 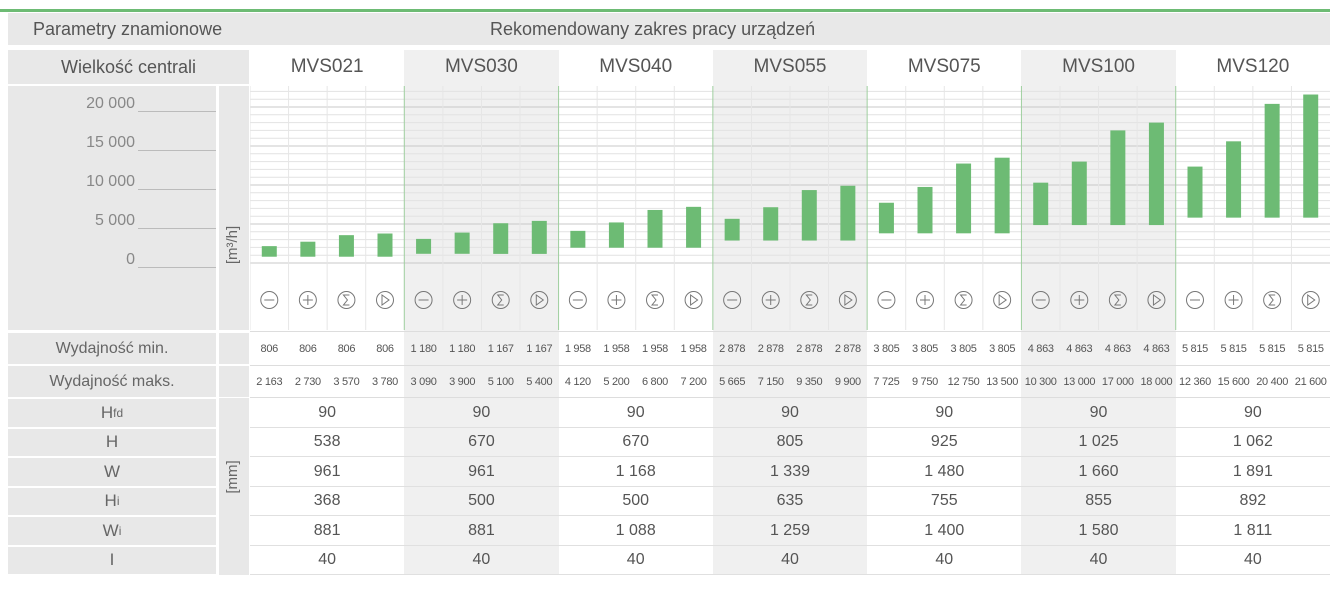 What do you see at coordinates (346, 381) in the screenshot?
I see `max-capacity-value: 3 570` at bounding box center [346, 381].